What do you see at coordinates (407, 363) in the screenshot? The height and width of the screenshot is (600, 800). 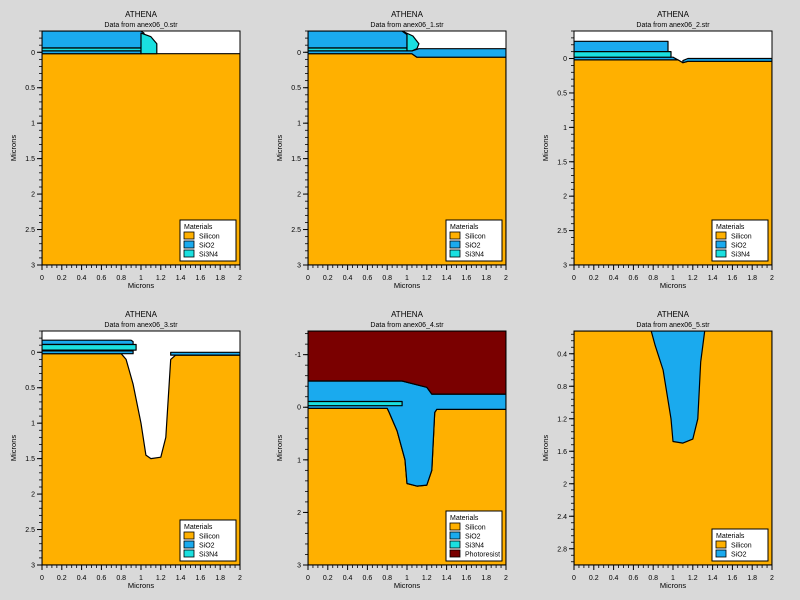 I see `region-photoresist` at bounding box center [407, 363].